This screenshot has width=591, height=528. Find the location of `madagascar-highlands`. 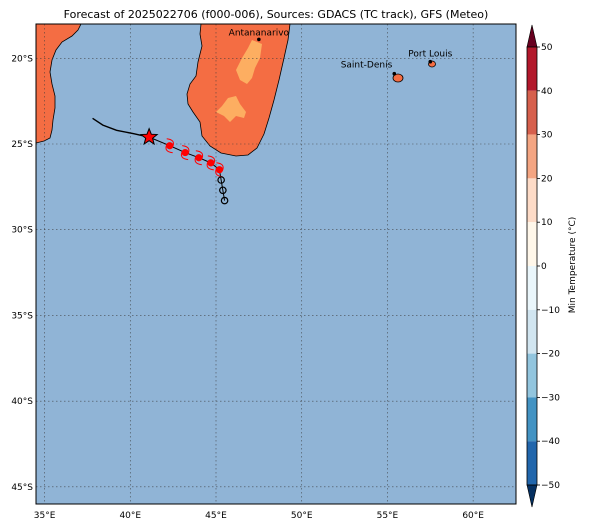

madagascar-highlands is located at coordinates (249, 62).